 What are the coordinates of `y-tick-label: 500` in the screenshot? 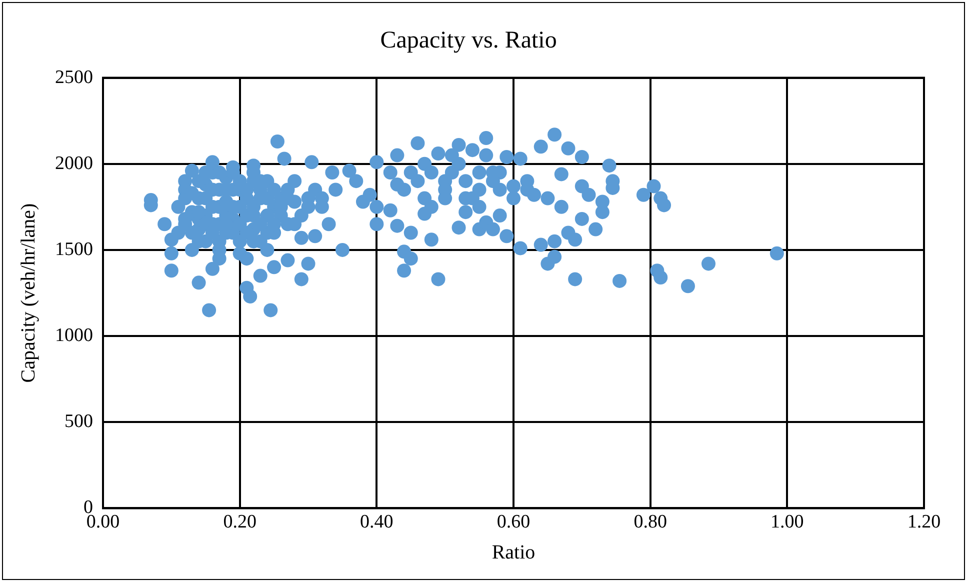 It's located at (78, 421).